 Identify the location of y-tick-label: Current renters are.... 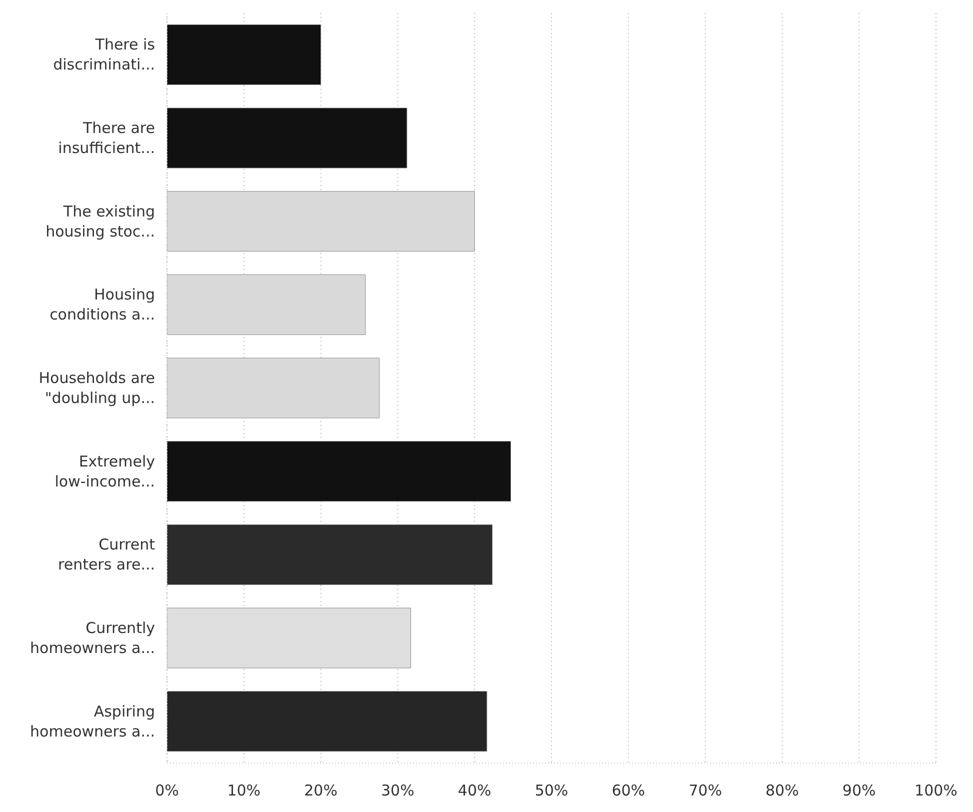
(107, 555).